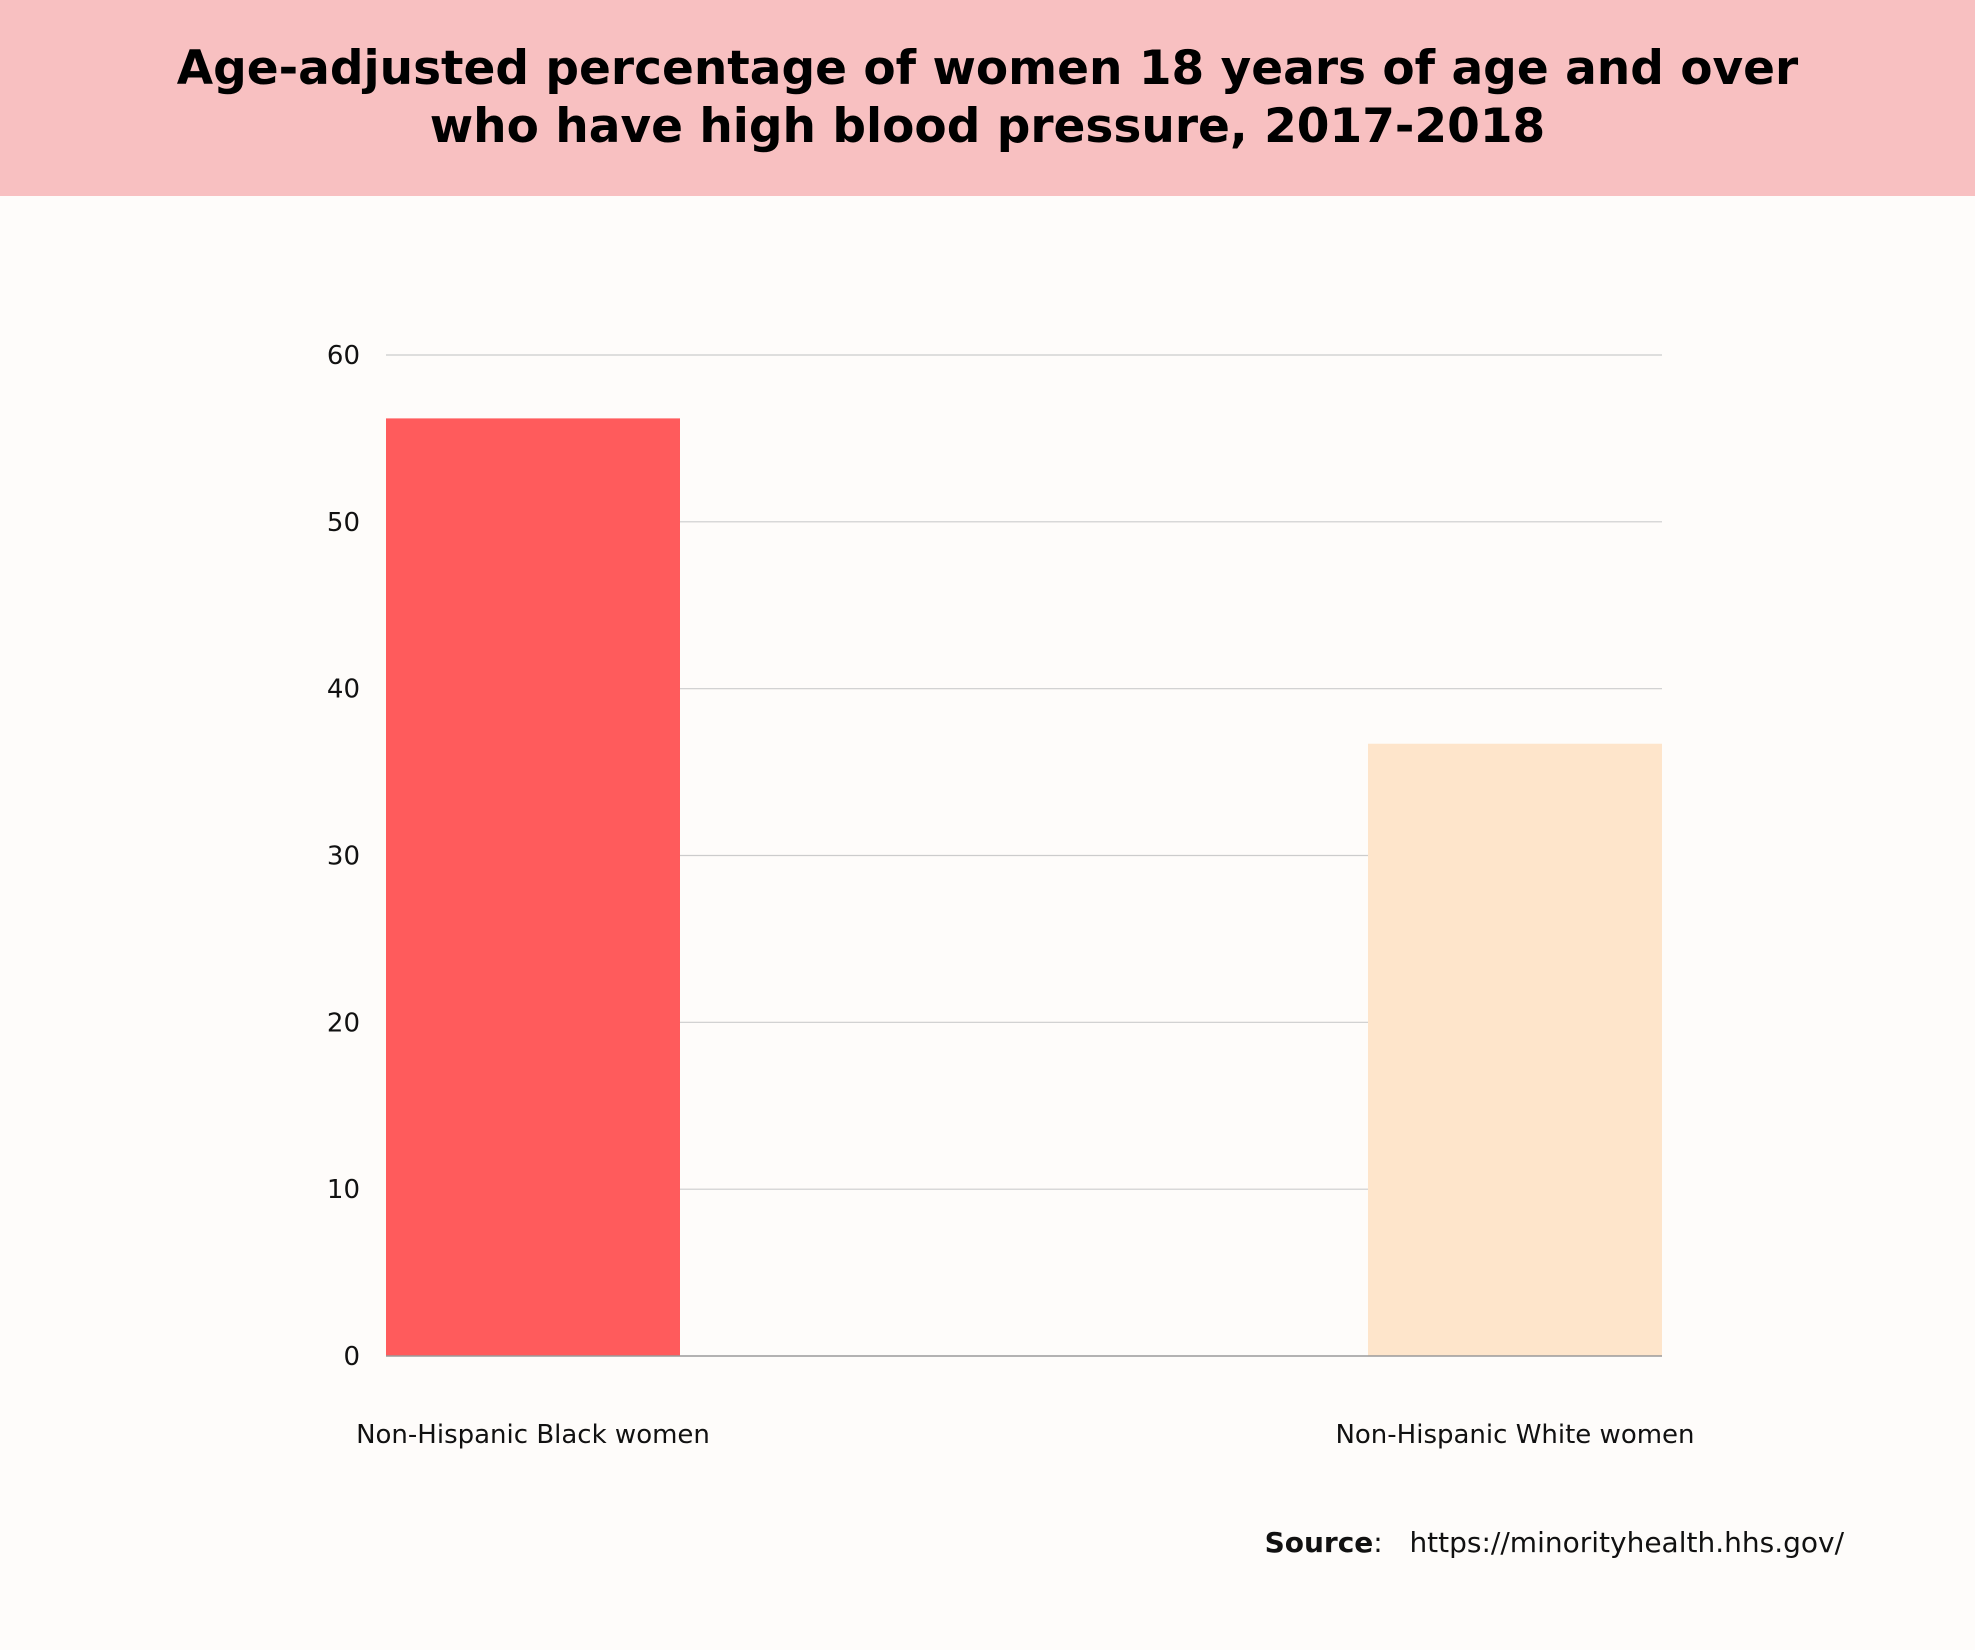 The height and width of the screenshot is (1650, 1975). I want to click on y-tick-label-50: 50, so click(343, 523).